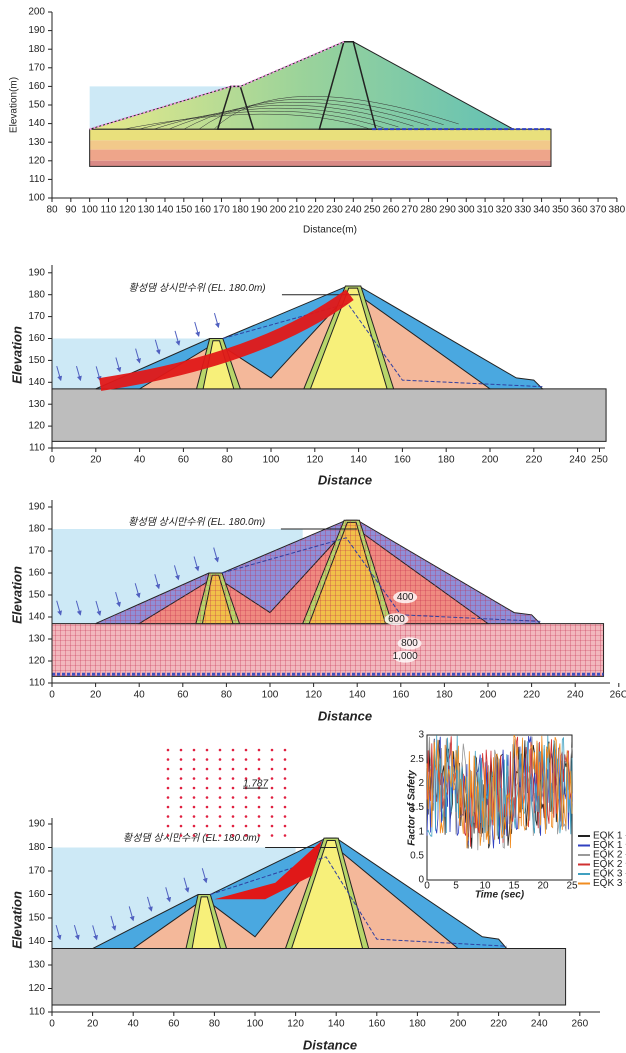 This screenshot has height=1053, width=626. Describe the element at coordinates (36, 198) in the screenshot. I see `y-tick-label: 100` at that location.